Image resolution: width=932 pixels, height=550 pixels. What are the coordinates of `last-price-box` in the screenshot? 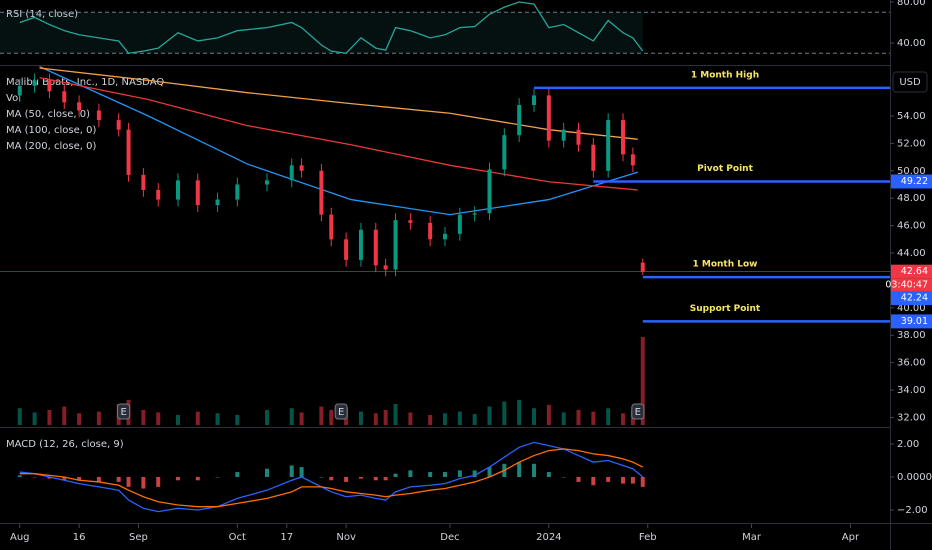 It's located at (911, 271).